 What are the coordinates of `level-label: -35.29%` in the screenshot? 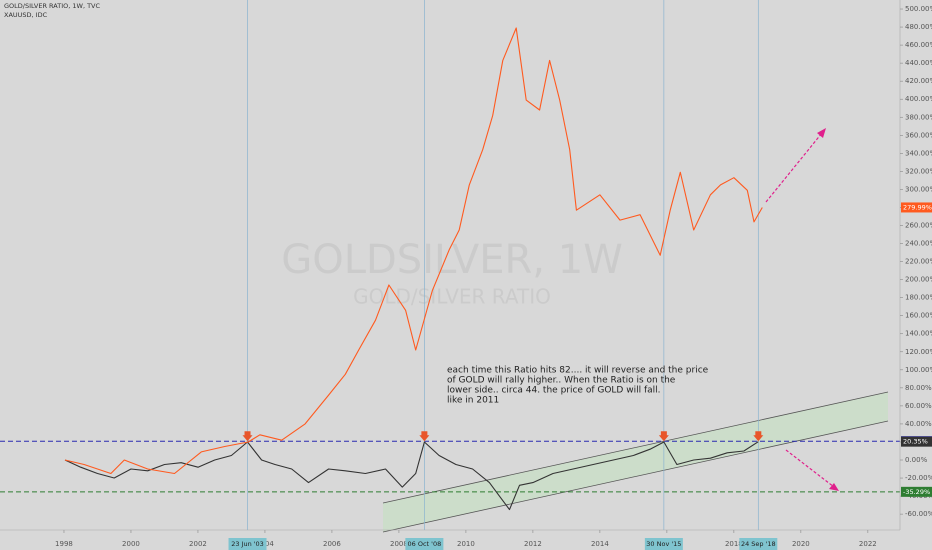 It's located at (916, 492).